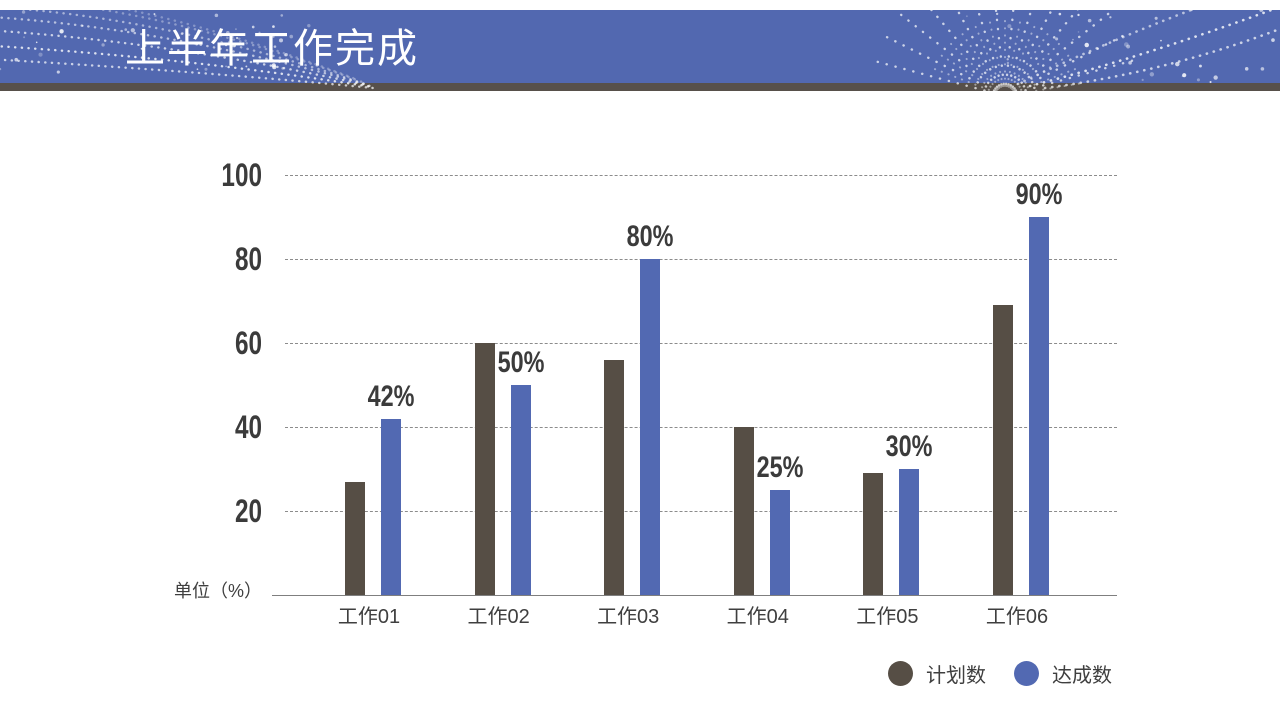  Describe the element at coordinates (1000, 673) in the screenshot. I see `chart-legend: 计划数 达成数` at that location.